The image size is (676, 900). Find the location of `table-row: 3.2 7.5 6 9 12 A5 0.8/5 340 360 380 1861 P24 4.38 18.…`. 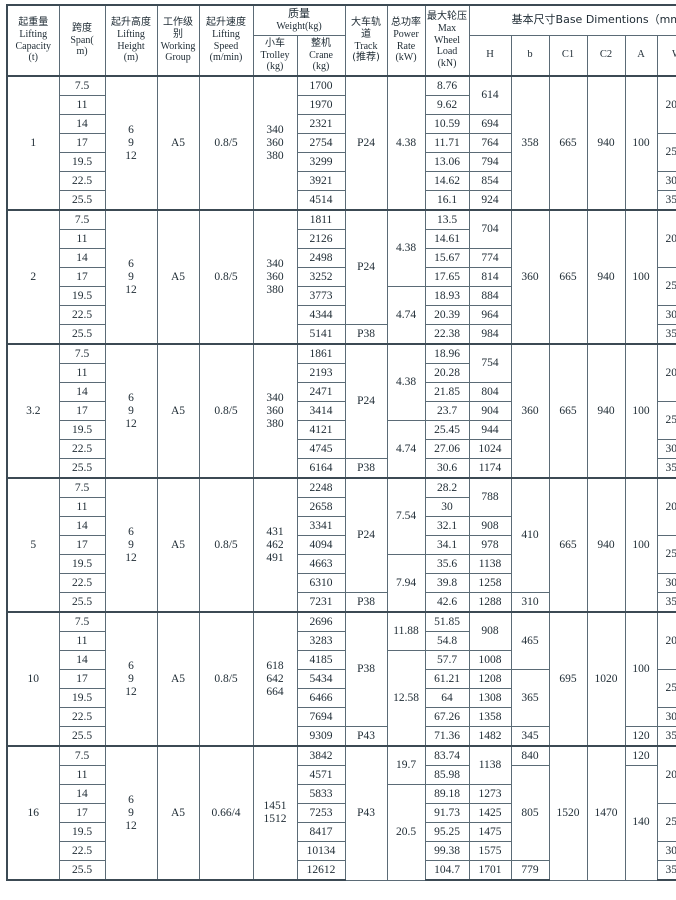

table-row: 3.2 7.5 6 9 12 A5 0.8/5 340 360 380 1861 P24 4.38 18.… is located at coordinates (341, 411).